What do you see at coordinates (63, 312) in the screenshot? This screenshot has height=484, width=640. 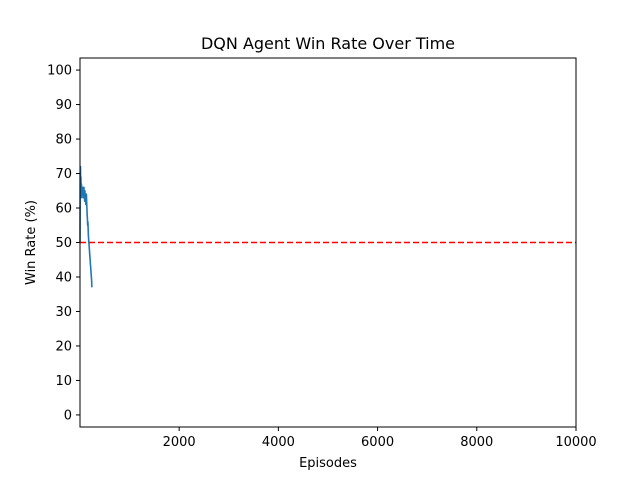 I see `y-tick-label: 30` at bounding box center [63, 312].